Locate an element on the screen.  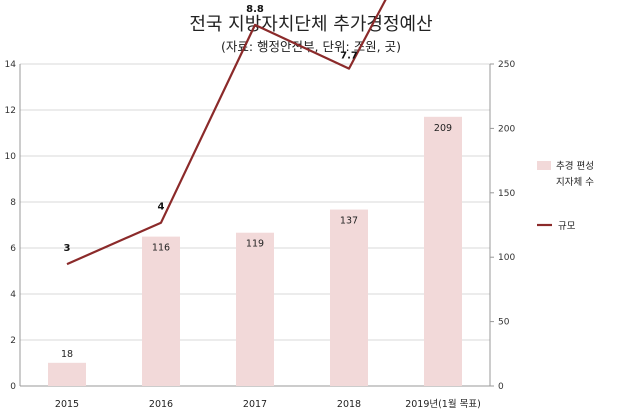
y-left-tick-label: 12 is located at coordinates (10, 111).